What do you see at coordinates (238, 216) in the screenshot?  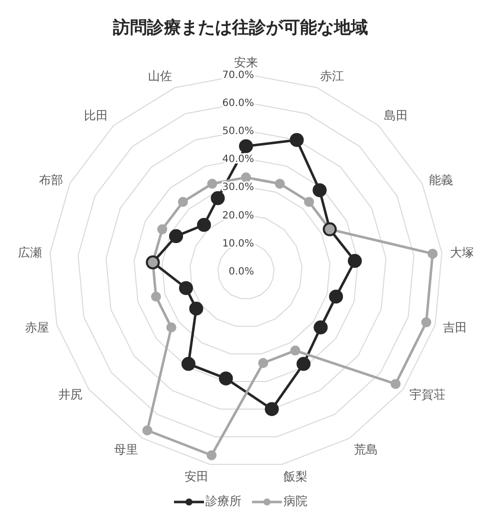 I see `y-tick-label: 20.0%` at bounding box center [238, 216].